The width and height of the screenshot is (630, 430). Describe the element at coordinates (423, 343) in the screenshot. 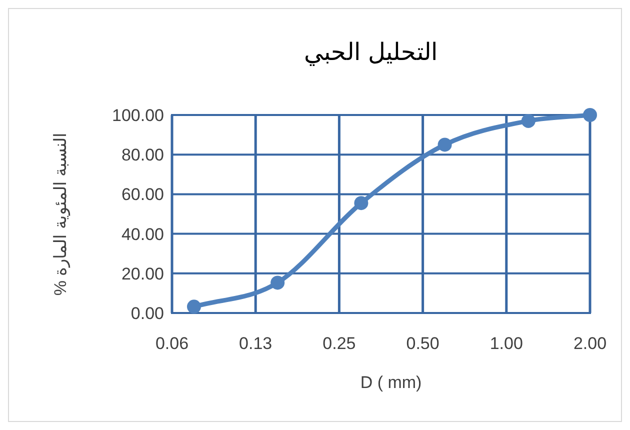

I see `x-tick-label: 0.50` at that location.